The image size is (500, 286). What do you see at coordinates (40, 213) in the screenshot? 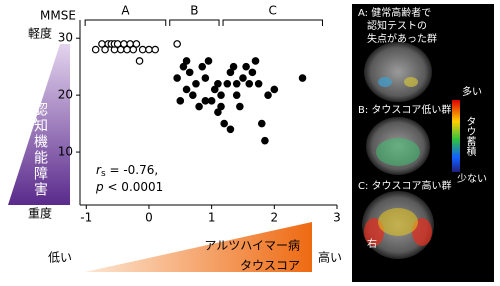
I see `severe-label: 重度` at bounding box center [40, 213].